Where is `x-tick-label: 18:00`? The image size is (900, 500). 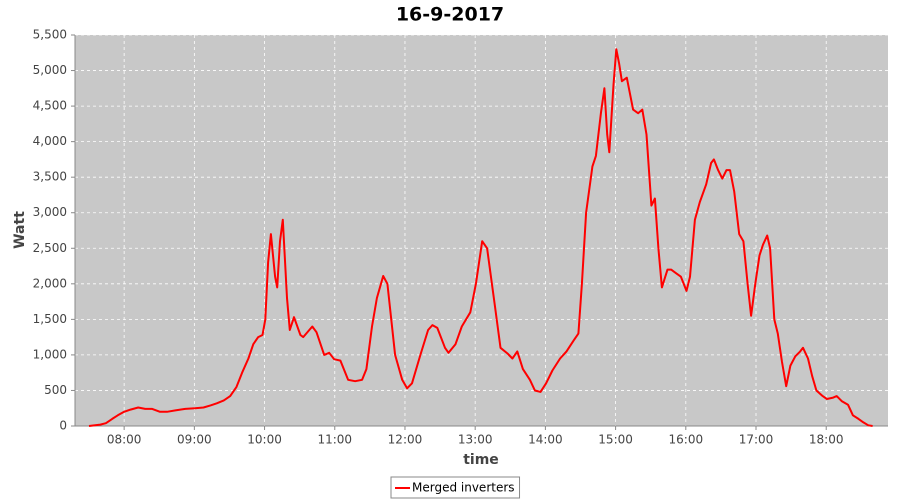
x-tick-label: 18:00 is located at coordinates (826, 440).